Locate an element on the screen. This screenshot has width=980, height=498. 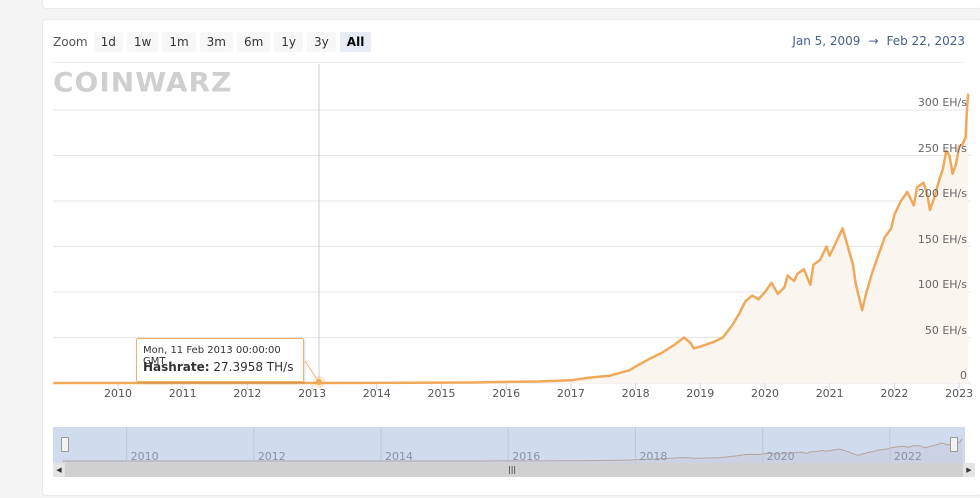
zoom-3m-button: 3m is located at coordinates (216, 42).